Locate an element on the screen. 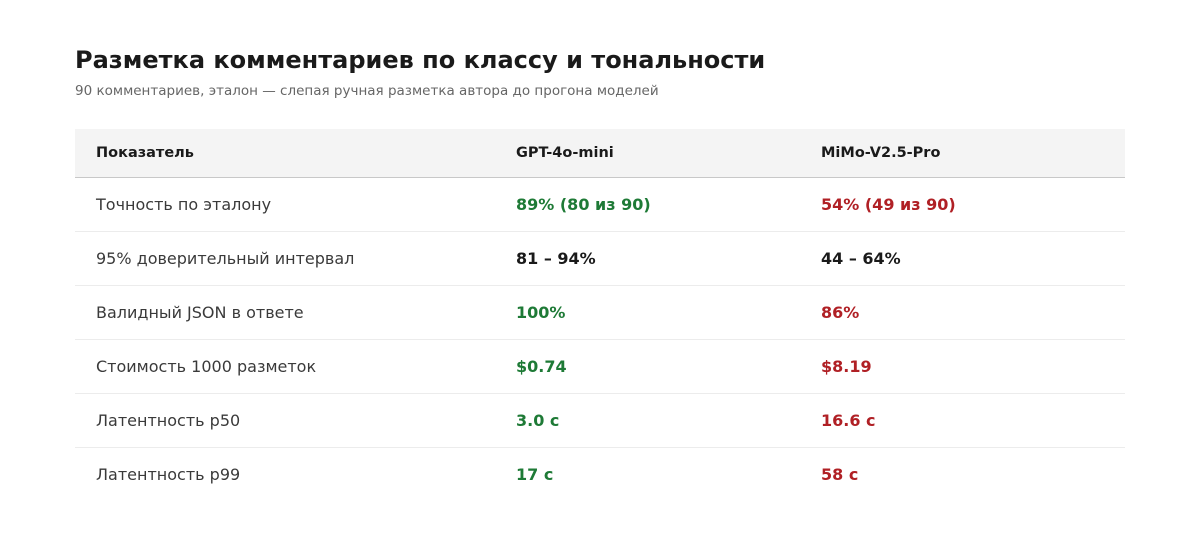 This screenshot has height=544, width=1200. gpt-value: 17 с is located at coordinates (535, 474).